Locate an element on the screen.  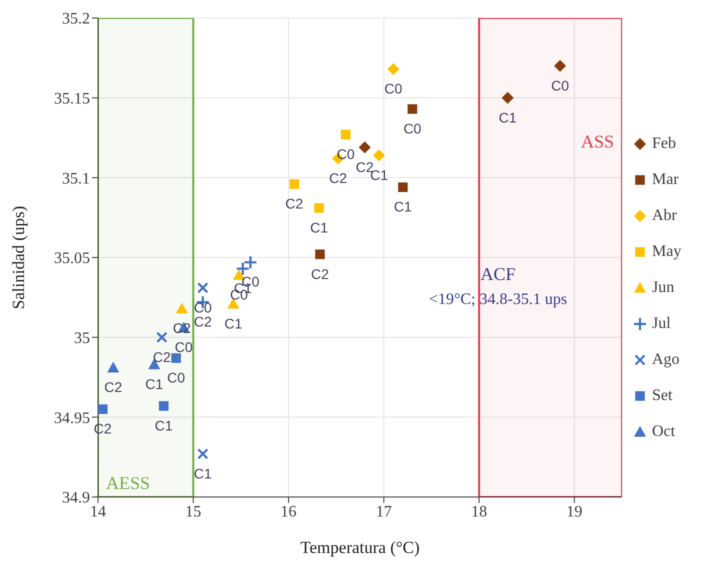
band-label: ASS is located at coordinates (597, 141).